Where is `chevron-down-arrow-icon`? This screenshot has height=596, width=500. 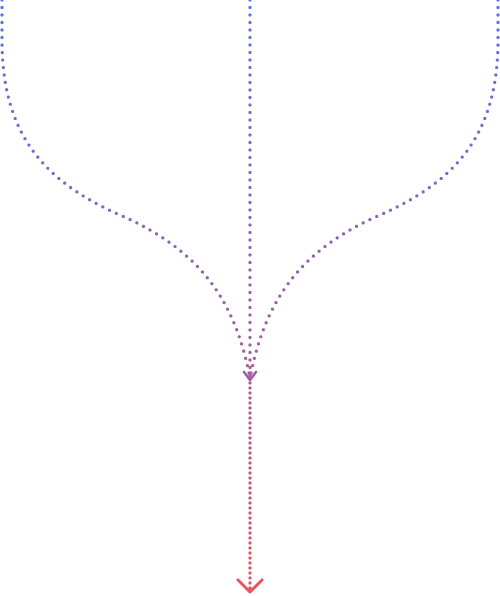
chevron-down-arrow-icon is located at coordinates (250, 586).